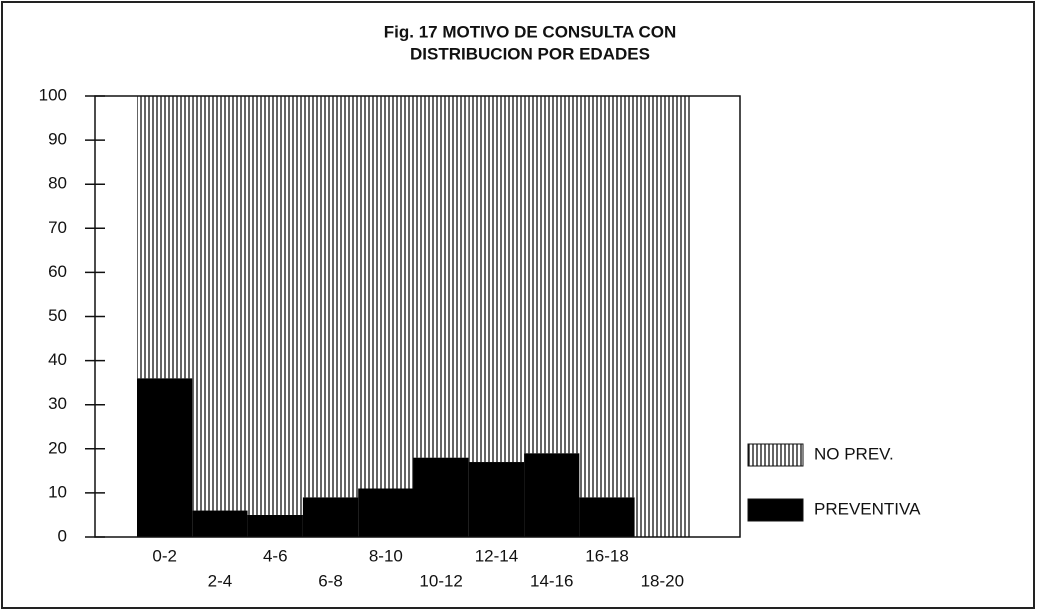  What do you see at coordinates (551, 580) in the screenshot?
I see `x-tick-label: 14-16` at bounding box center [551, 580].